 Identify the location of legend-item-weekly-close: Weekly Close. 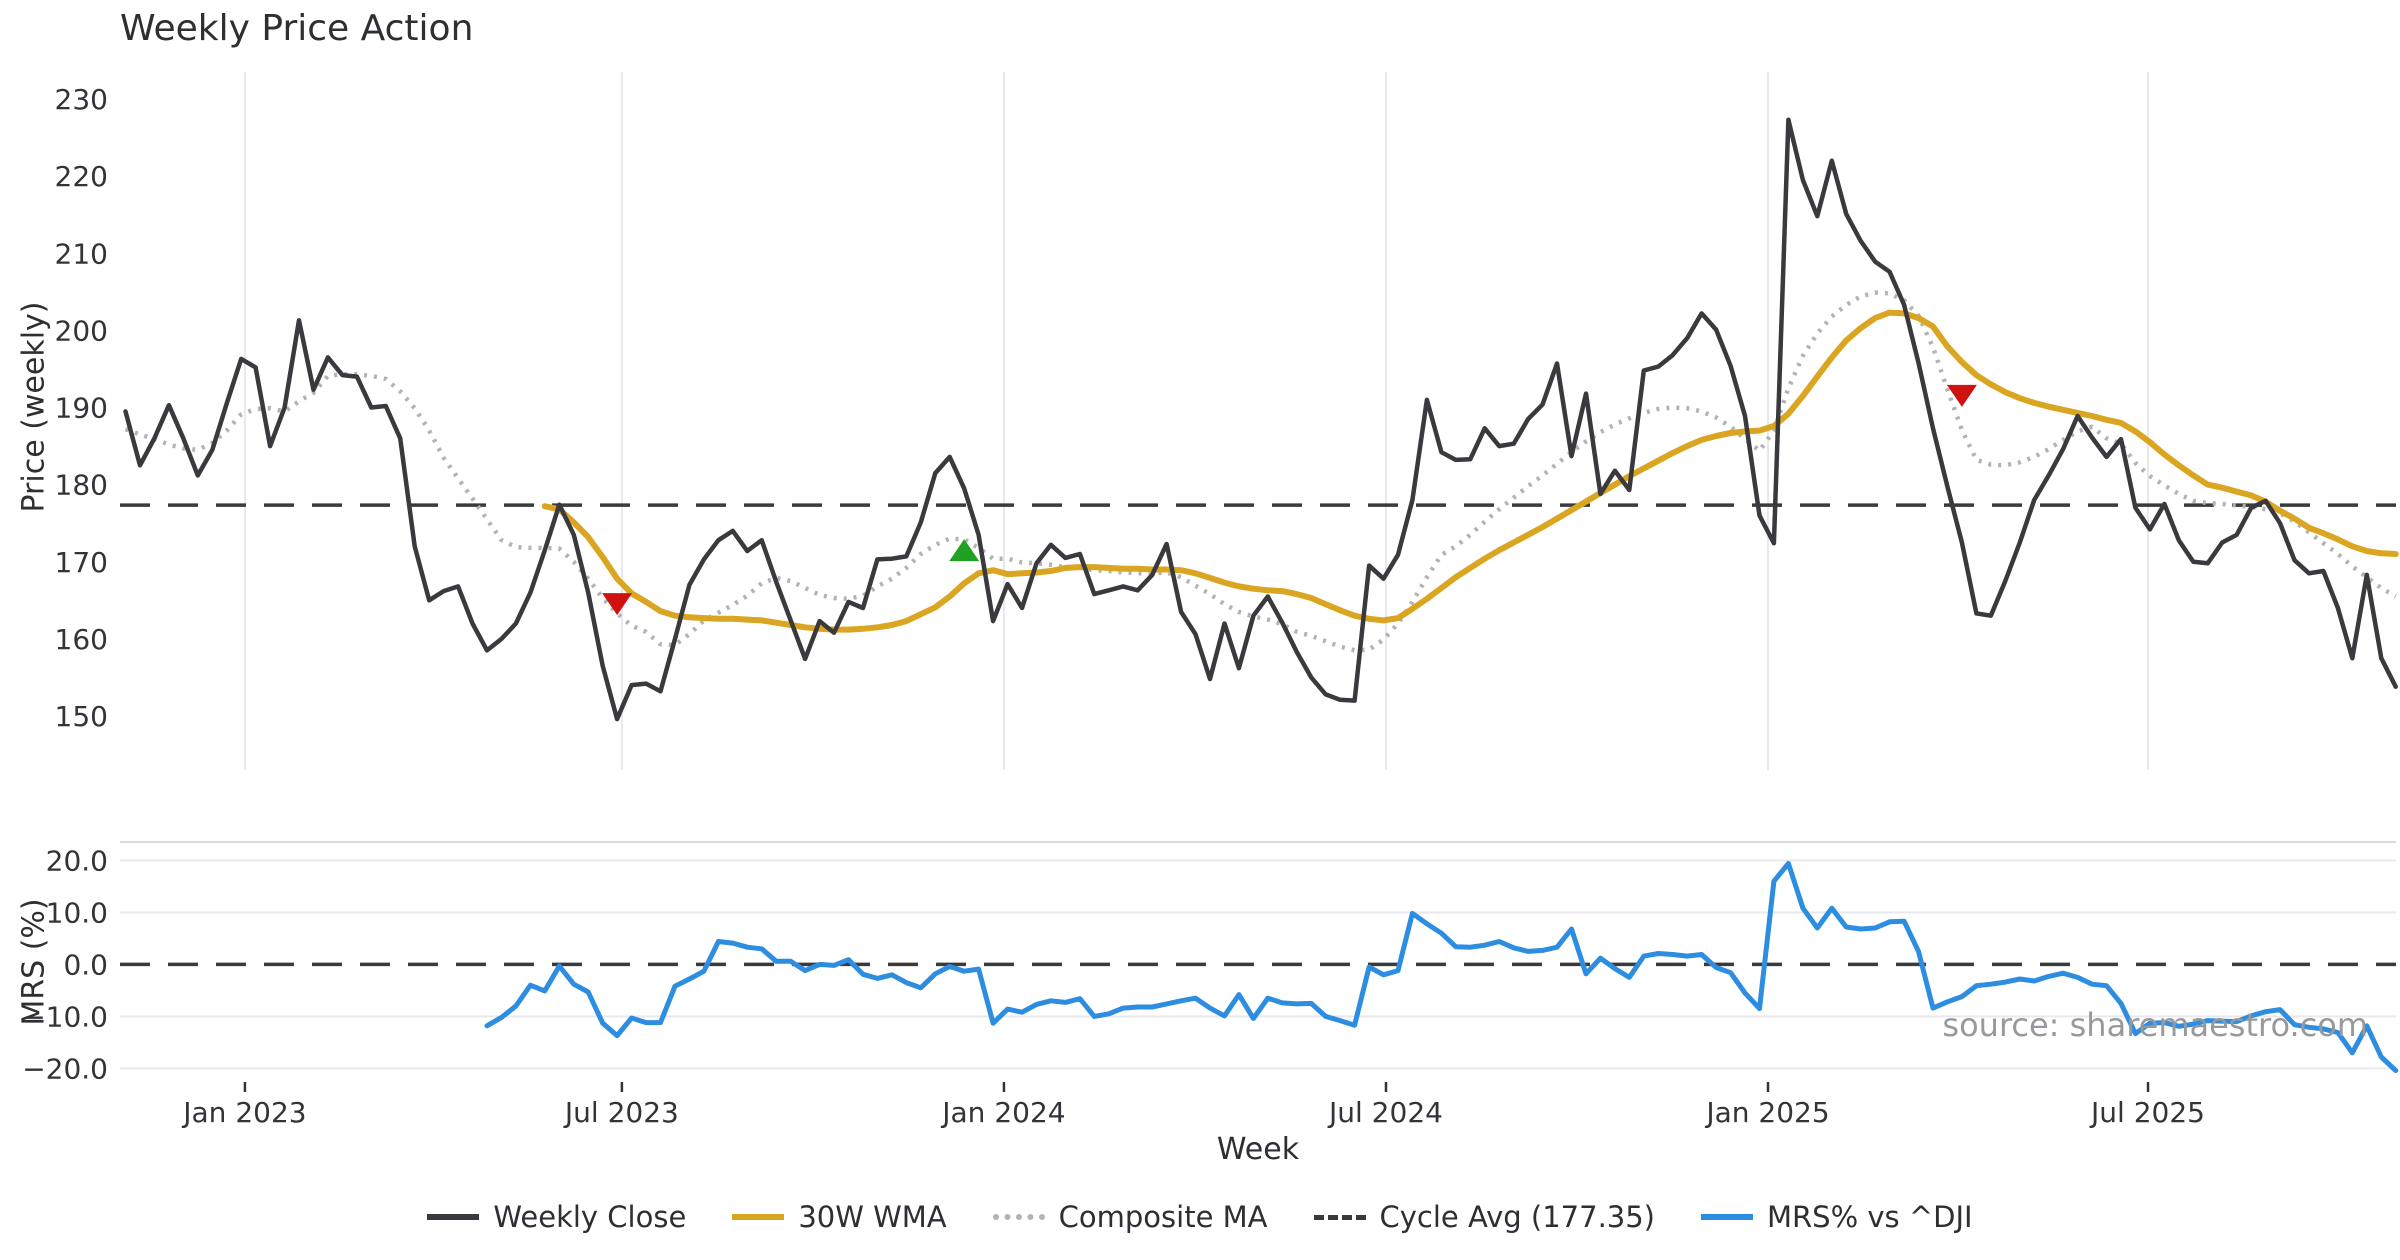
(556, 1217).